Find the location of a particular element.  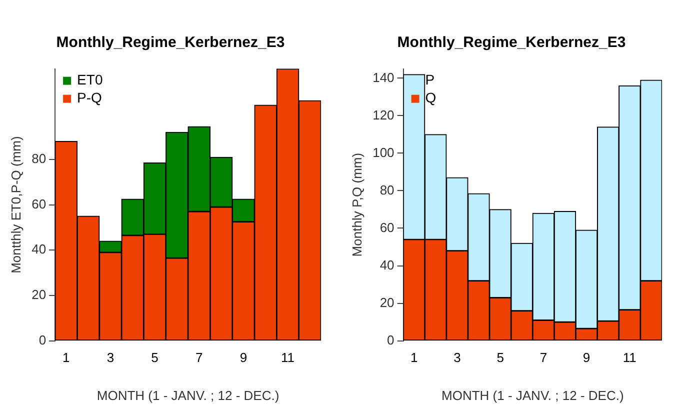

y-tick-label: 120 is located at coordinates (383, 114).